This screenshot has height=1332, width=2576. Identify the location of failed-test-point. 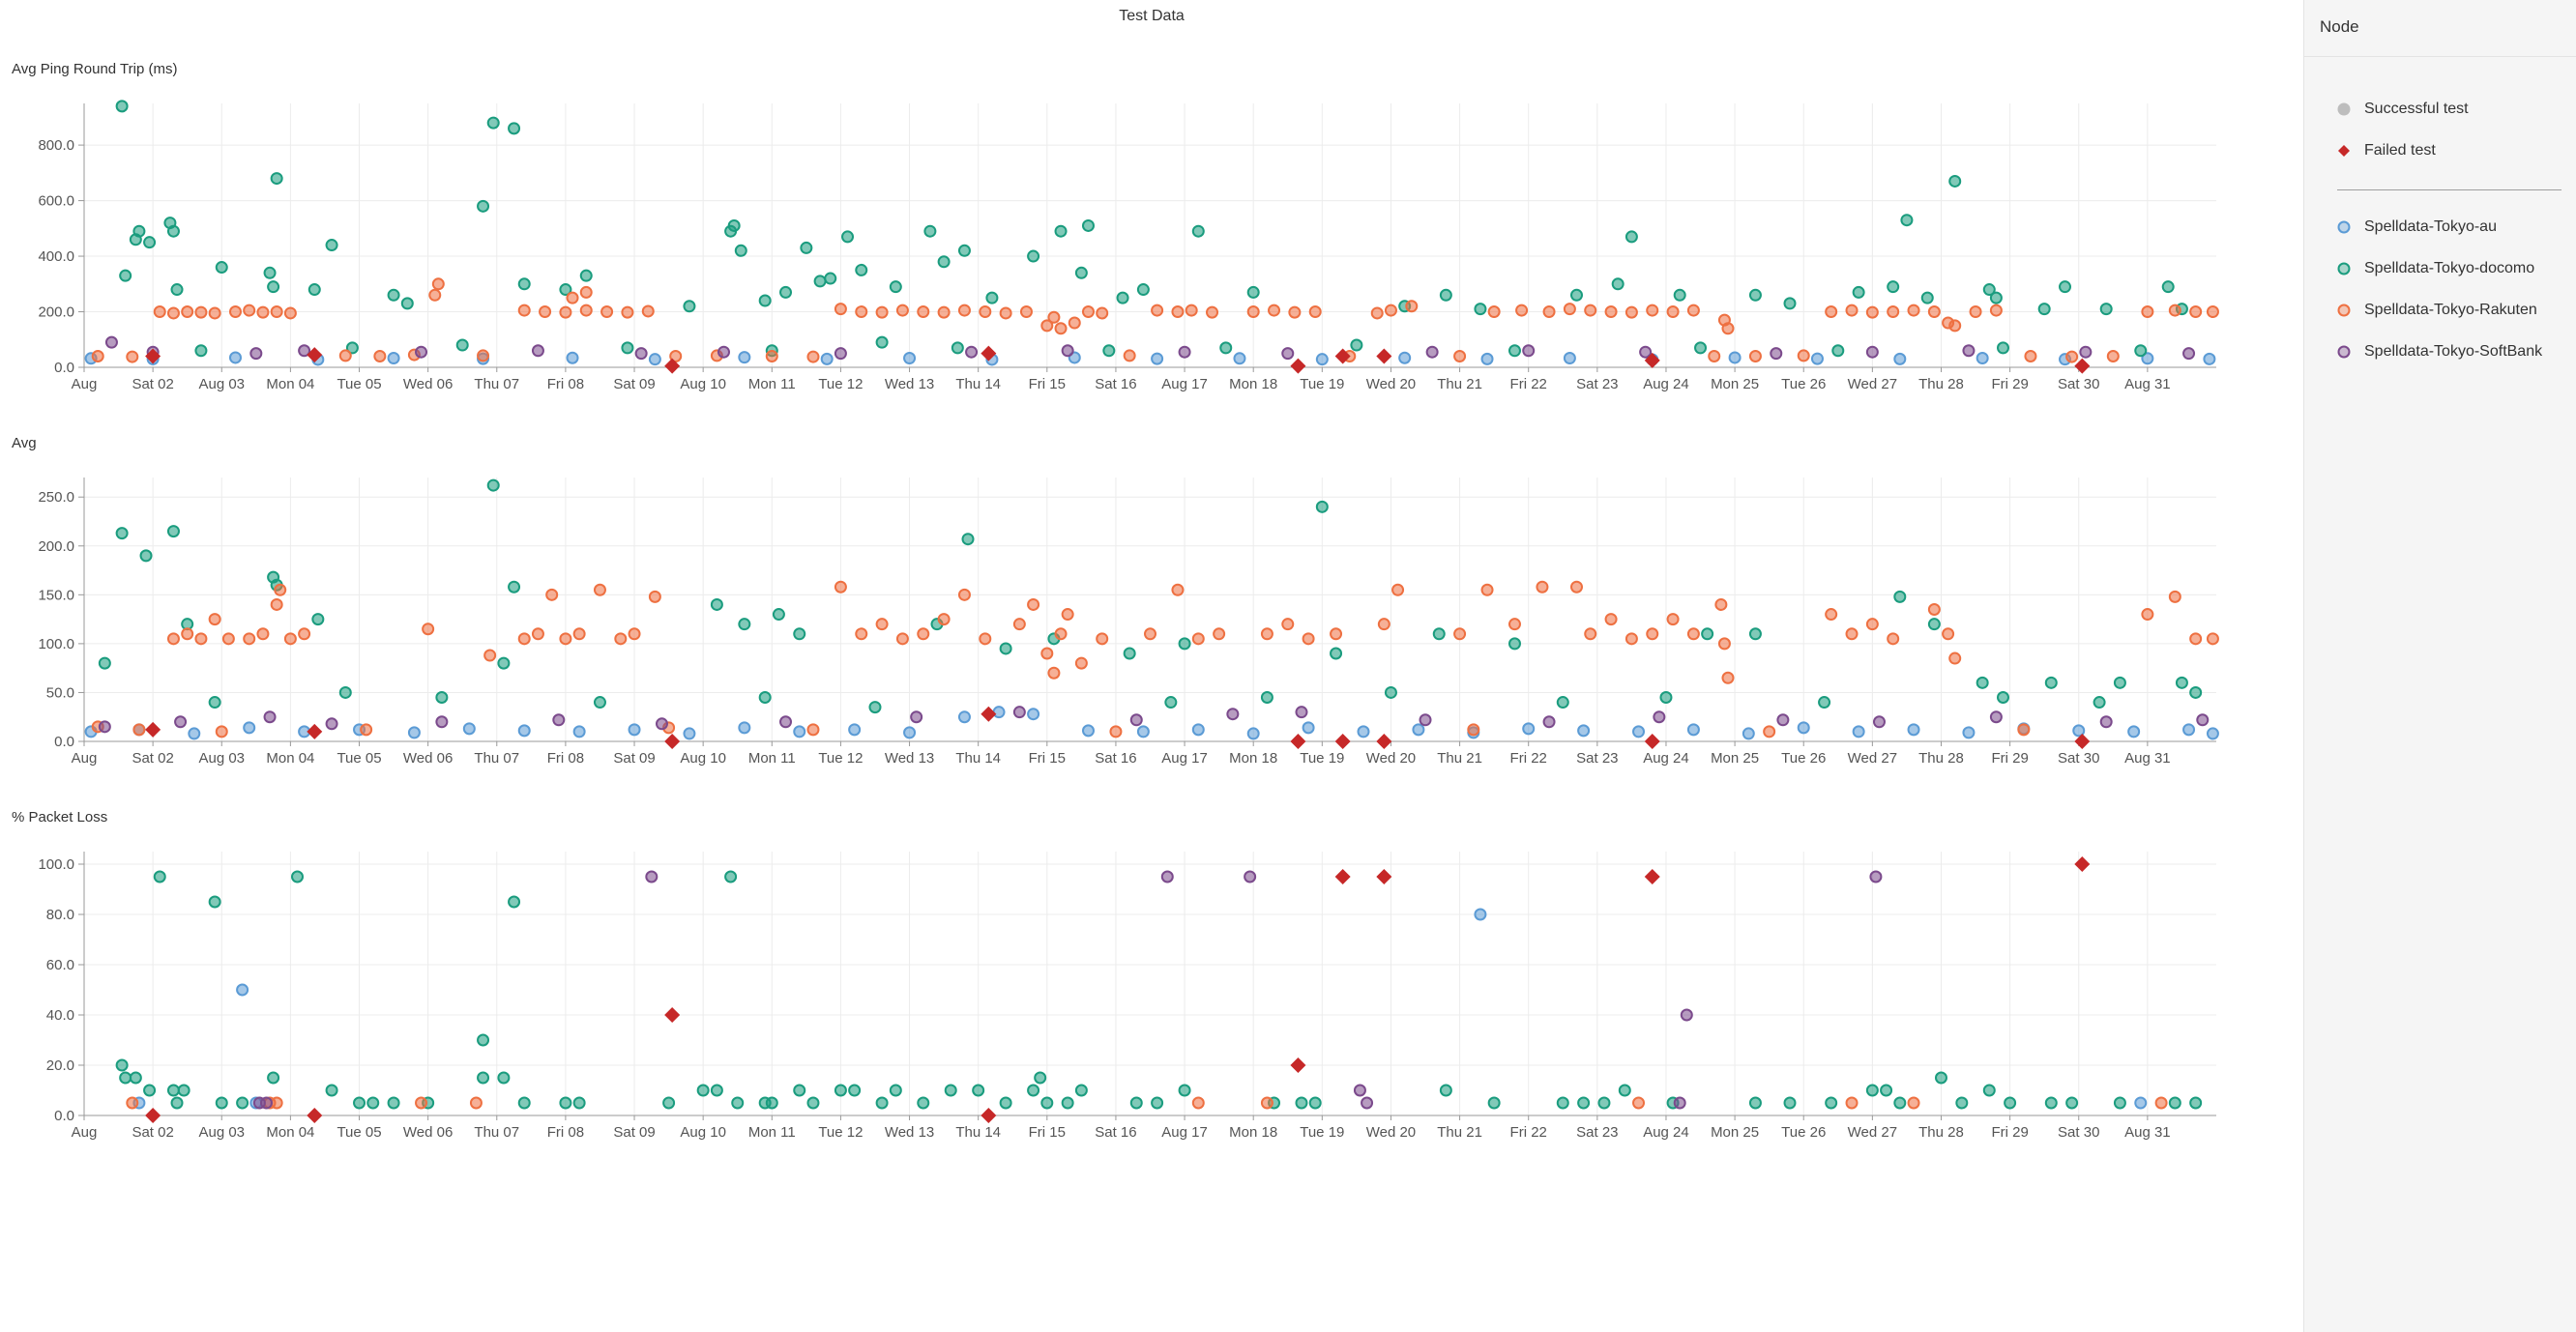
(1298, 1065).